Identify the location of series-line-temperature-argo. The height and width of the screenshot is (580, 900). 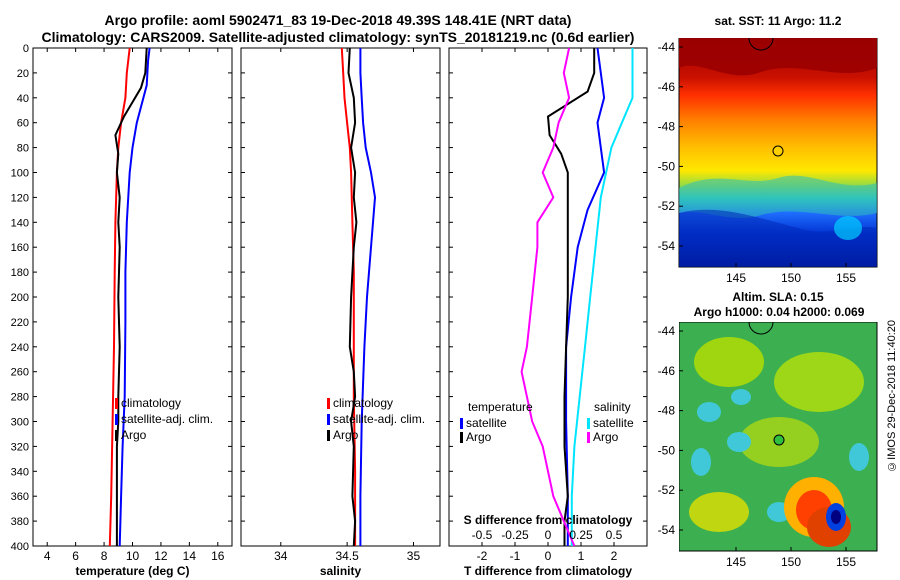
(571, 297).